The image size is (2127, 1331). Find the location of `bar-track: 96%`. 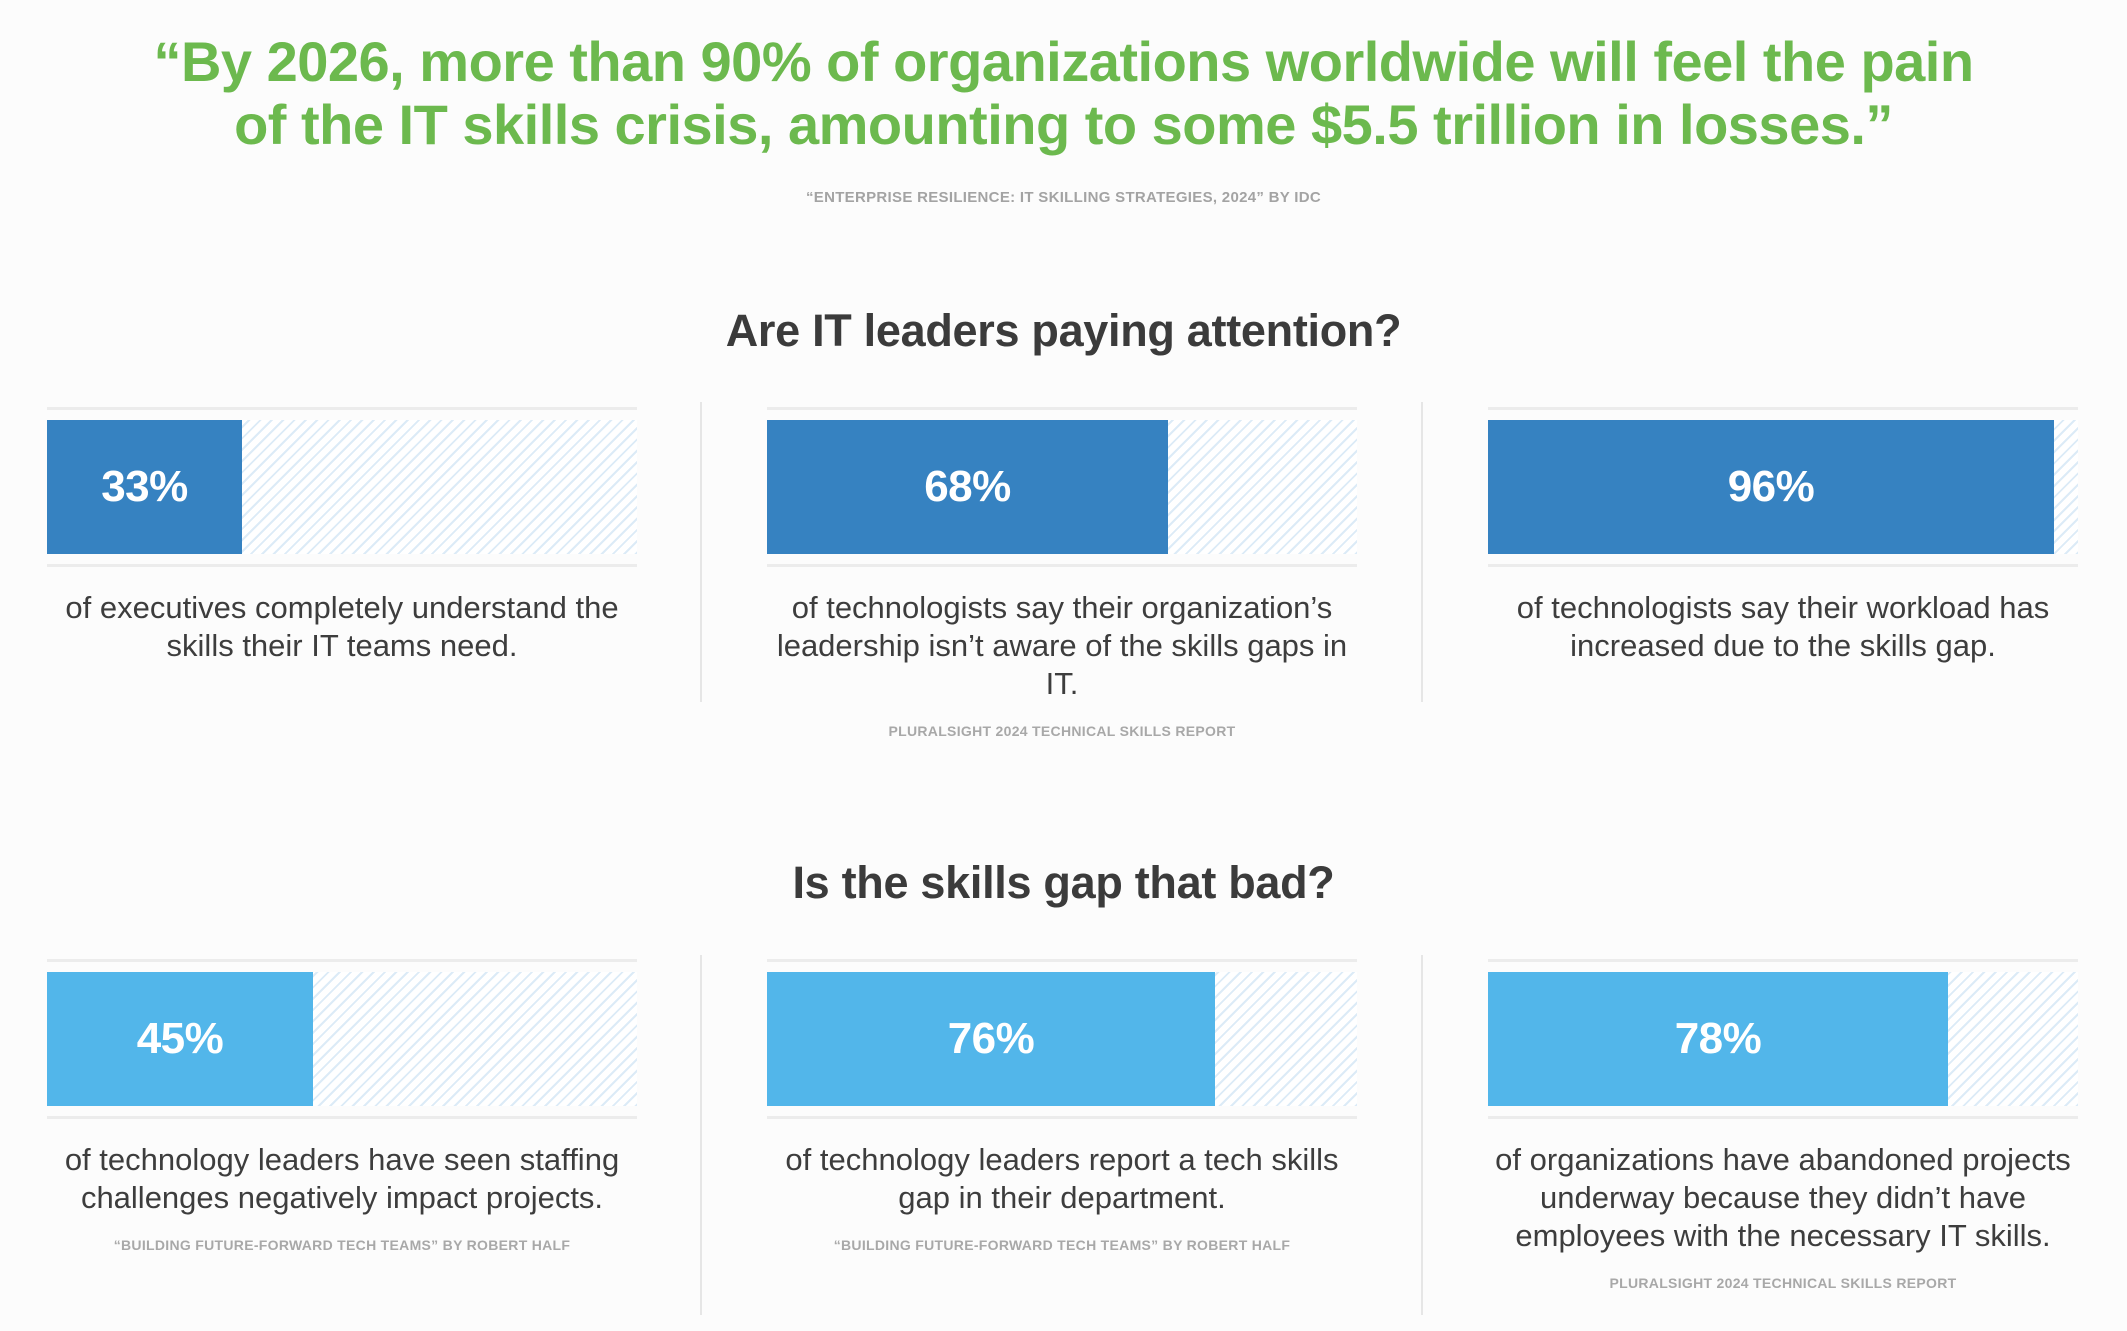

bar-track: 96% is located at coordinates (1783, 487).